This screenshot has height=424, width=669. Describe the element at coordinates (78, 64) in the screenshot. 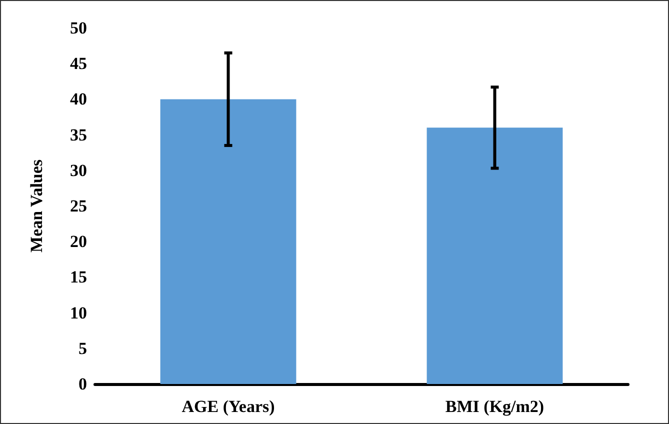

I see `y-tick-label: 45` at that location.